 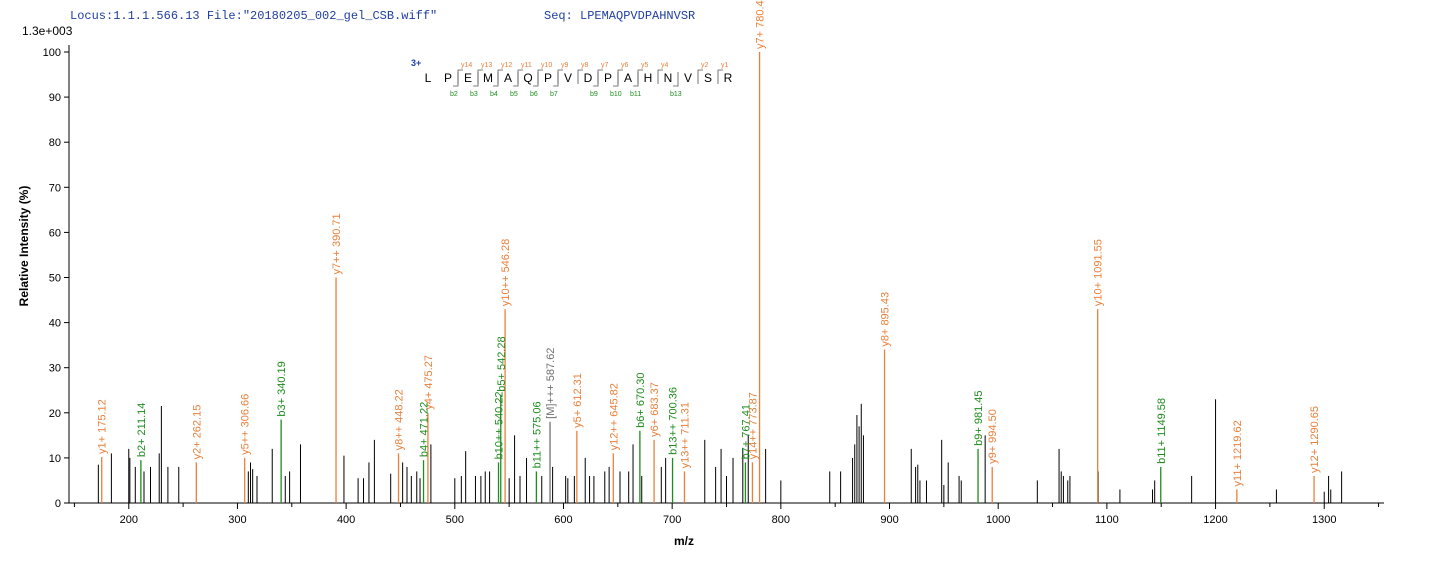 I want to click on y-ion-label: y6, so click(x=625, y=65).